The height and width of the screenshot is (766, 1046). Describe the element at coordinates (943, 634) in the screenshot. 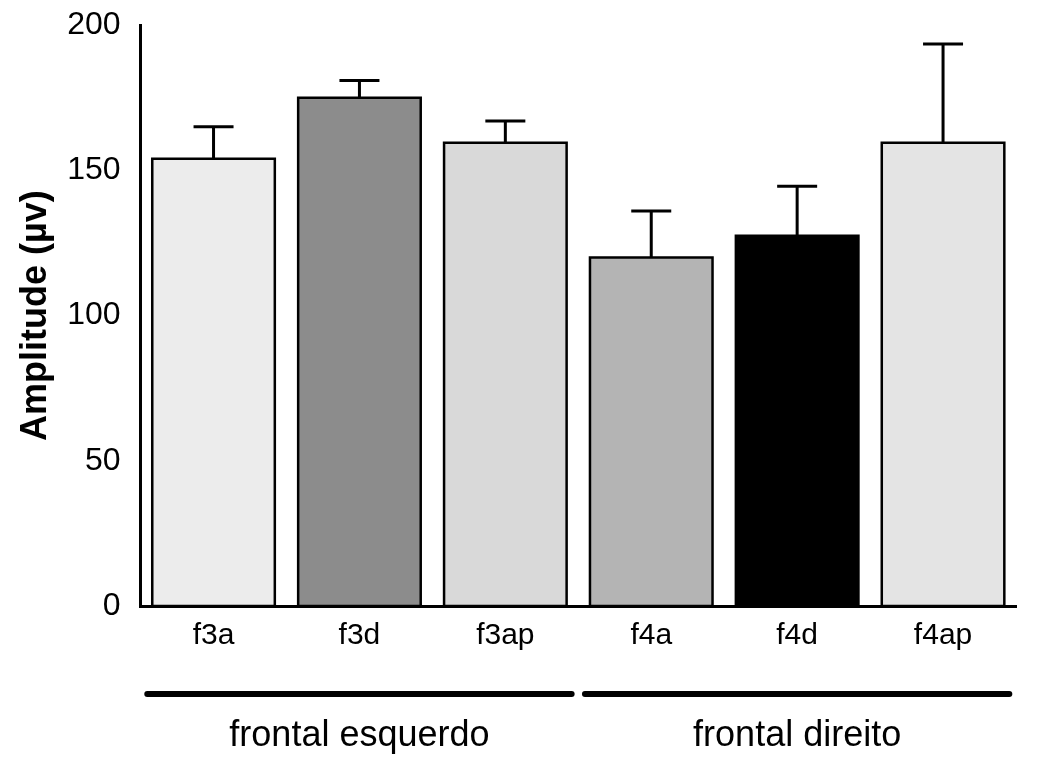

I see `x-tick-label: f4ap` at that location.